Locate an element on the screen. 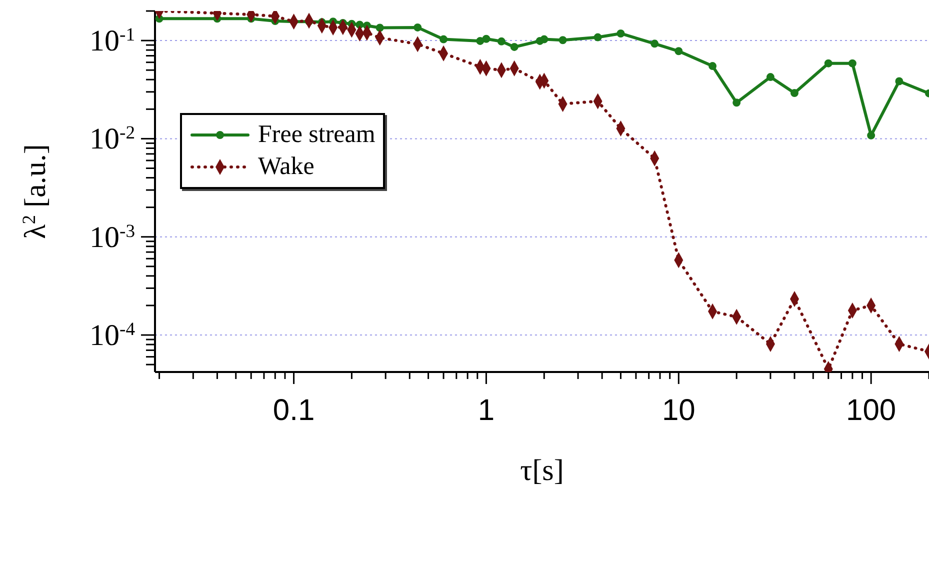 The height and width of the screenshot is (567, 929). legend-label: Wake is located at coordinates (286, 167).